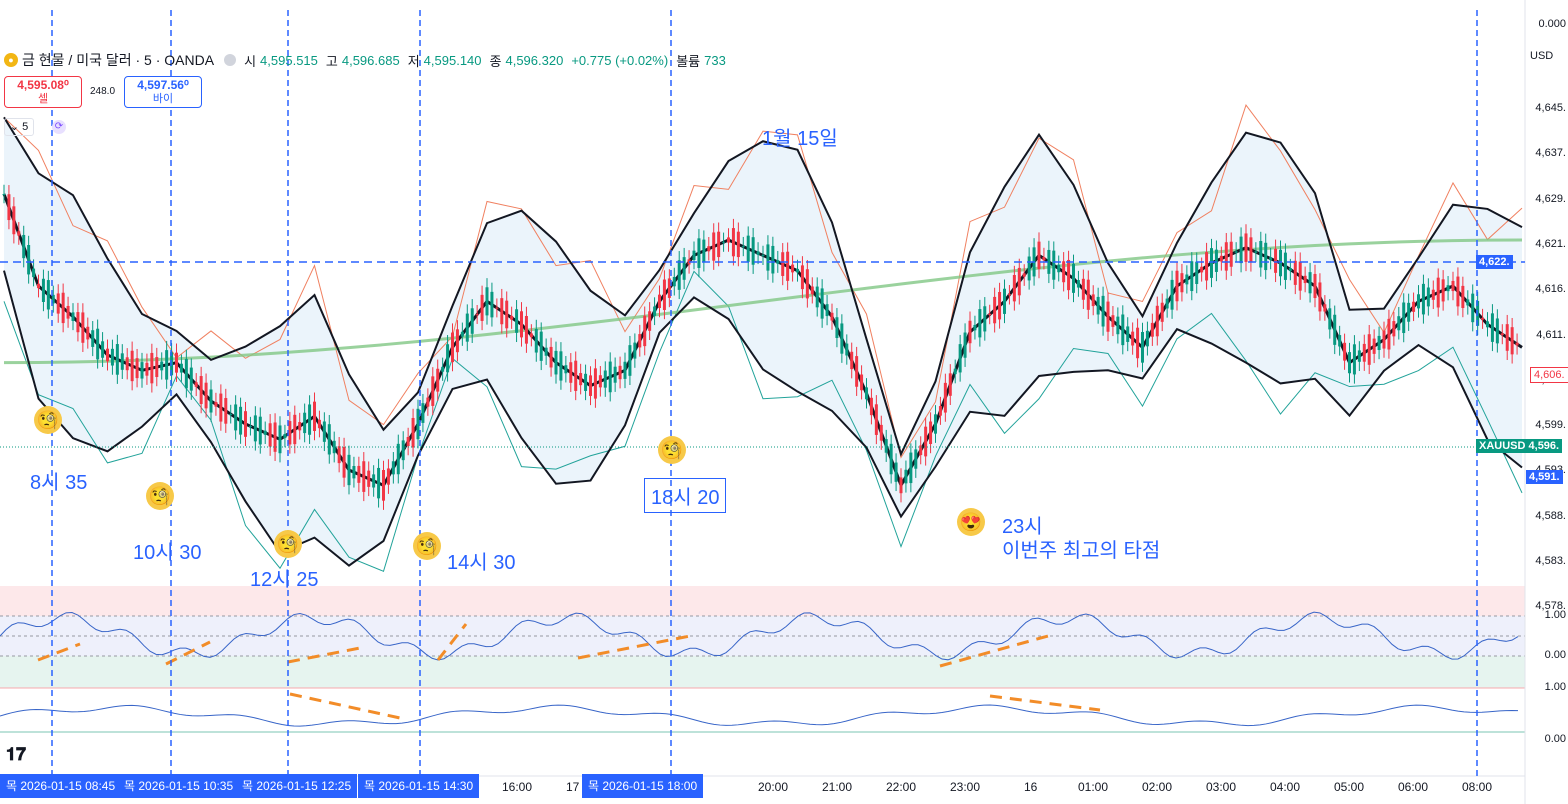 This screenshot has width=1568, height=804. What do you see at coordinates (773, 787) in the screenshot?
I see `time-axis-label: 20:00` at bounding box center [773, 787].